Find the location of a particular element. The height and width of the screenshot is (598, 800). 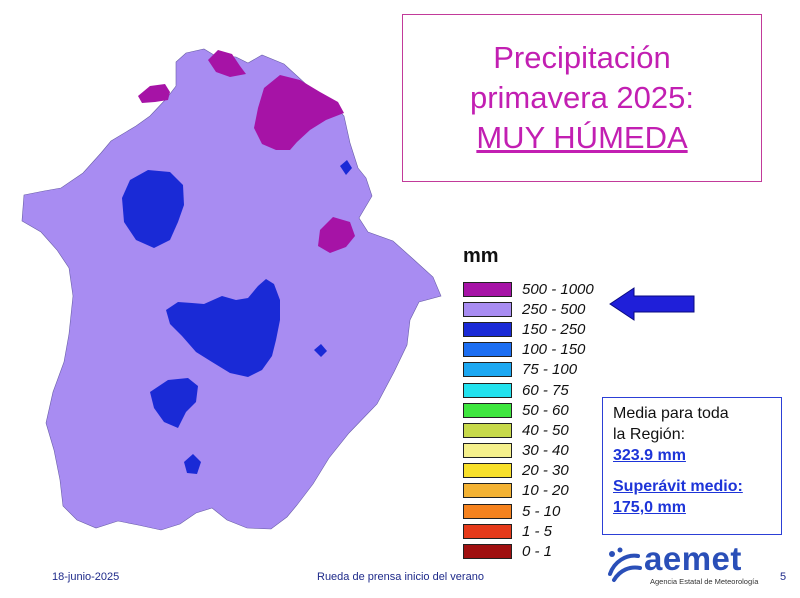

title-line-1: Precipitación is located at coordinates (582, 57).